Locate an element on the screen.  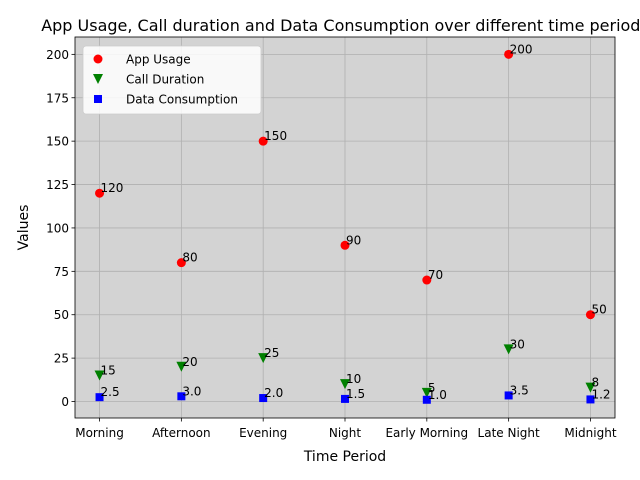
y-tick-label: 175 is located at coordinates (57, 98).